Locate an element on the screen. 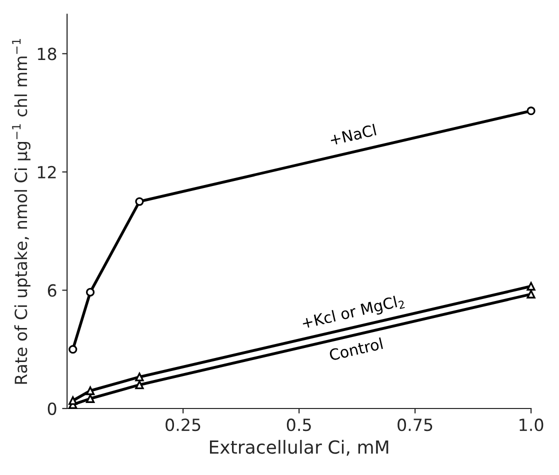  y-axis-title: Rate of Ci uptake, nmol Ci μg$^{−1}$ chl mm$^{−1}$ is located at coordinates (21, 211).